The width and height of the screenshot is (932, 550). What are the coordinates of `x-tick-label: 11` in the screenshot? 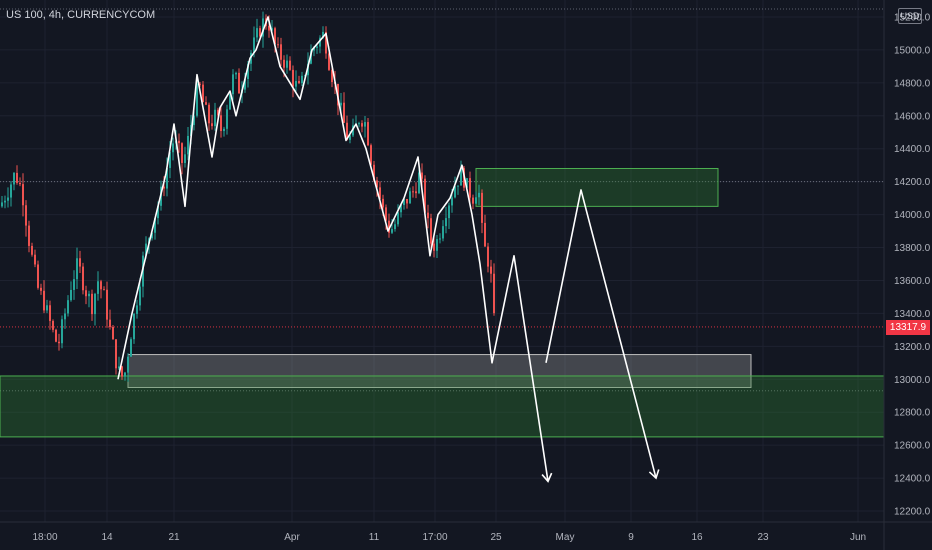 It's located at (374, 537).